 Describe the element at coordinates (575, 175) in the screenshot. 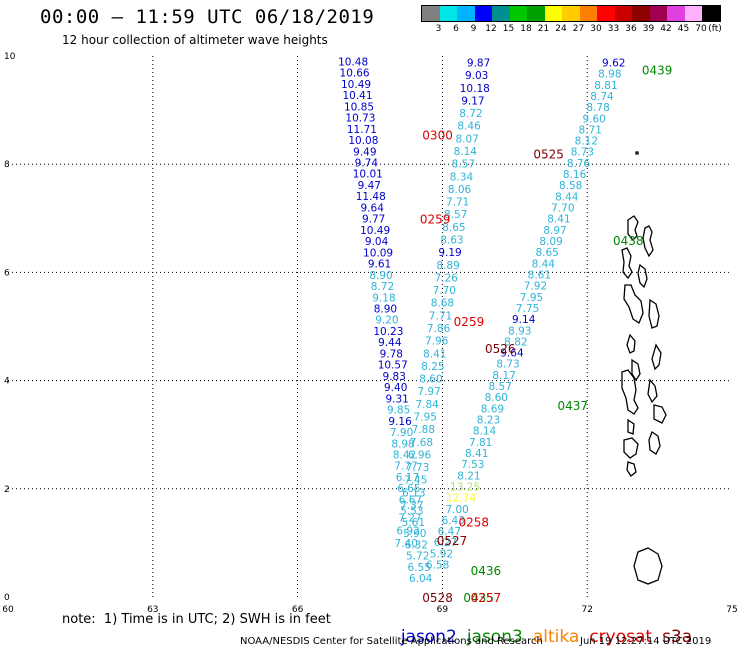

I see `wave-height-value: 8.16` at that location.